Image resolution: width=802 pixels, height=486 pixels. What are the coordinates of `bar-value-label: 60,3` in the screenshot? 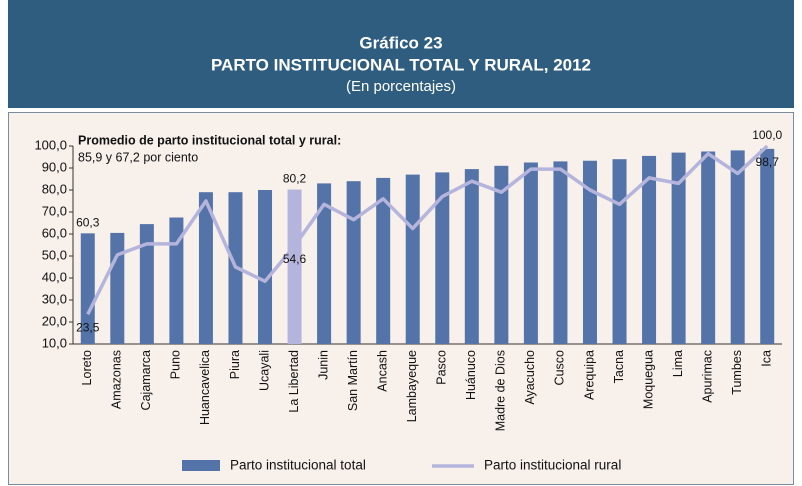 It's located at (88, 223).